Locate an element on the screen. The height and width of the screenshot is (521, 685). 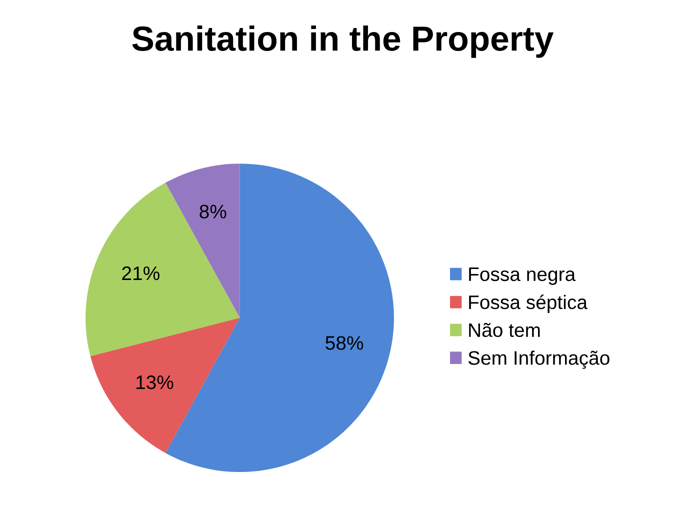
legend-label: Fossa negra is located at coordinates (522, 276).